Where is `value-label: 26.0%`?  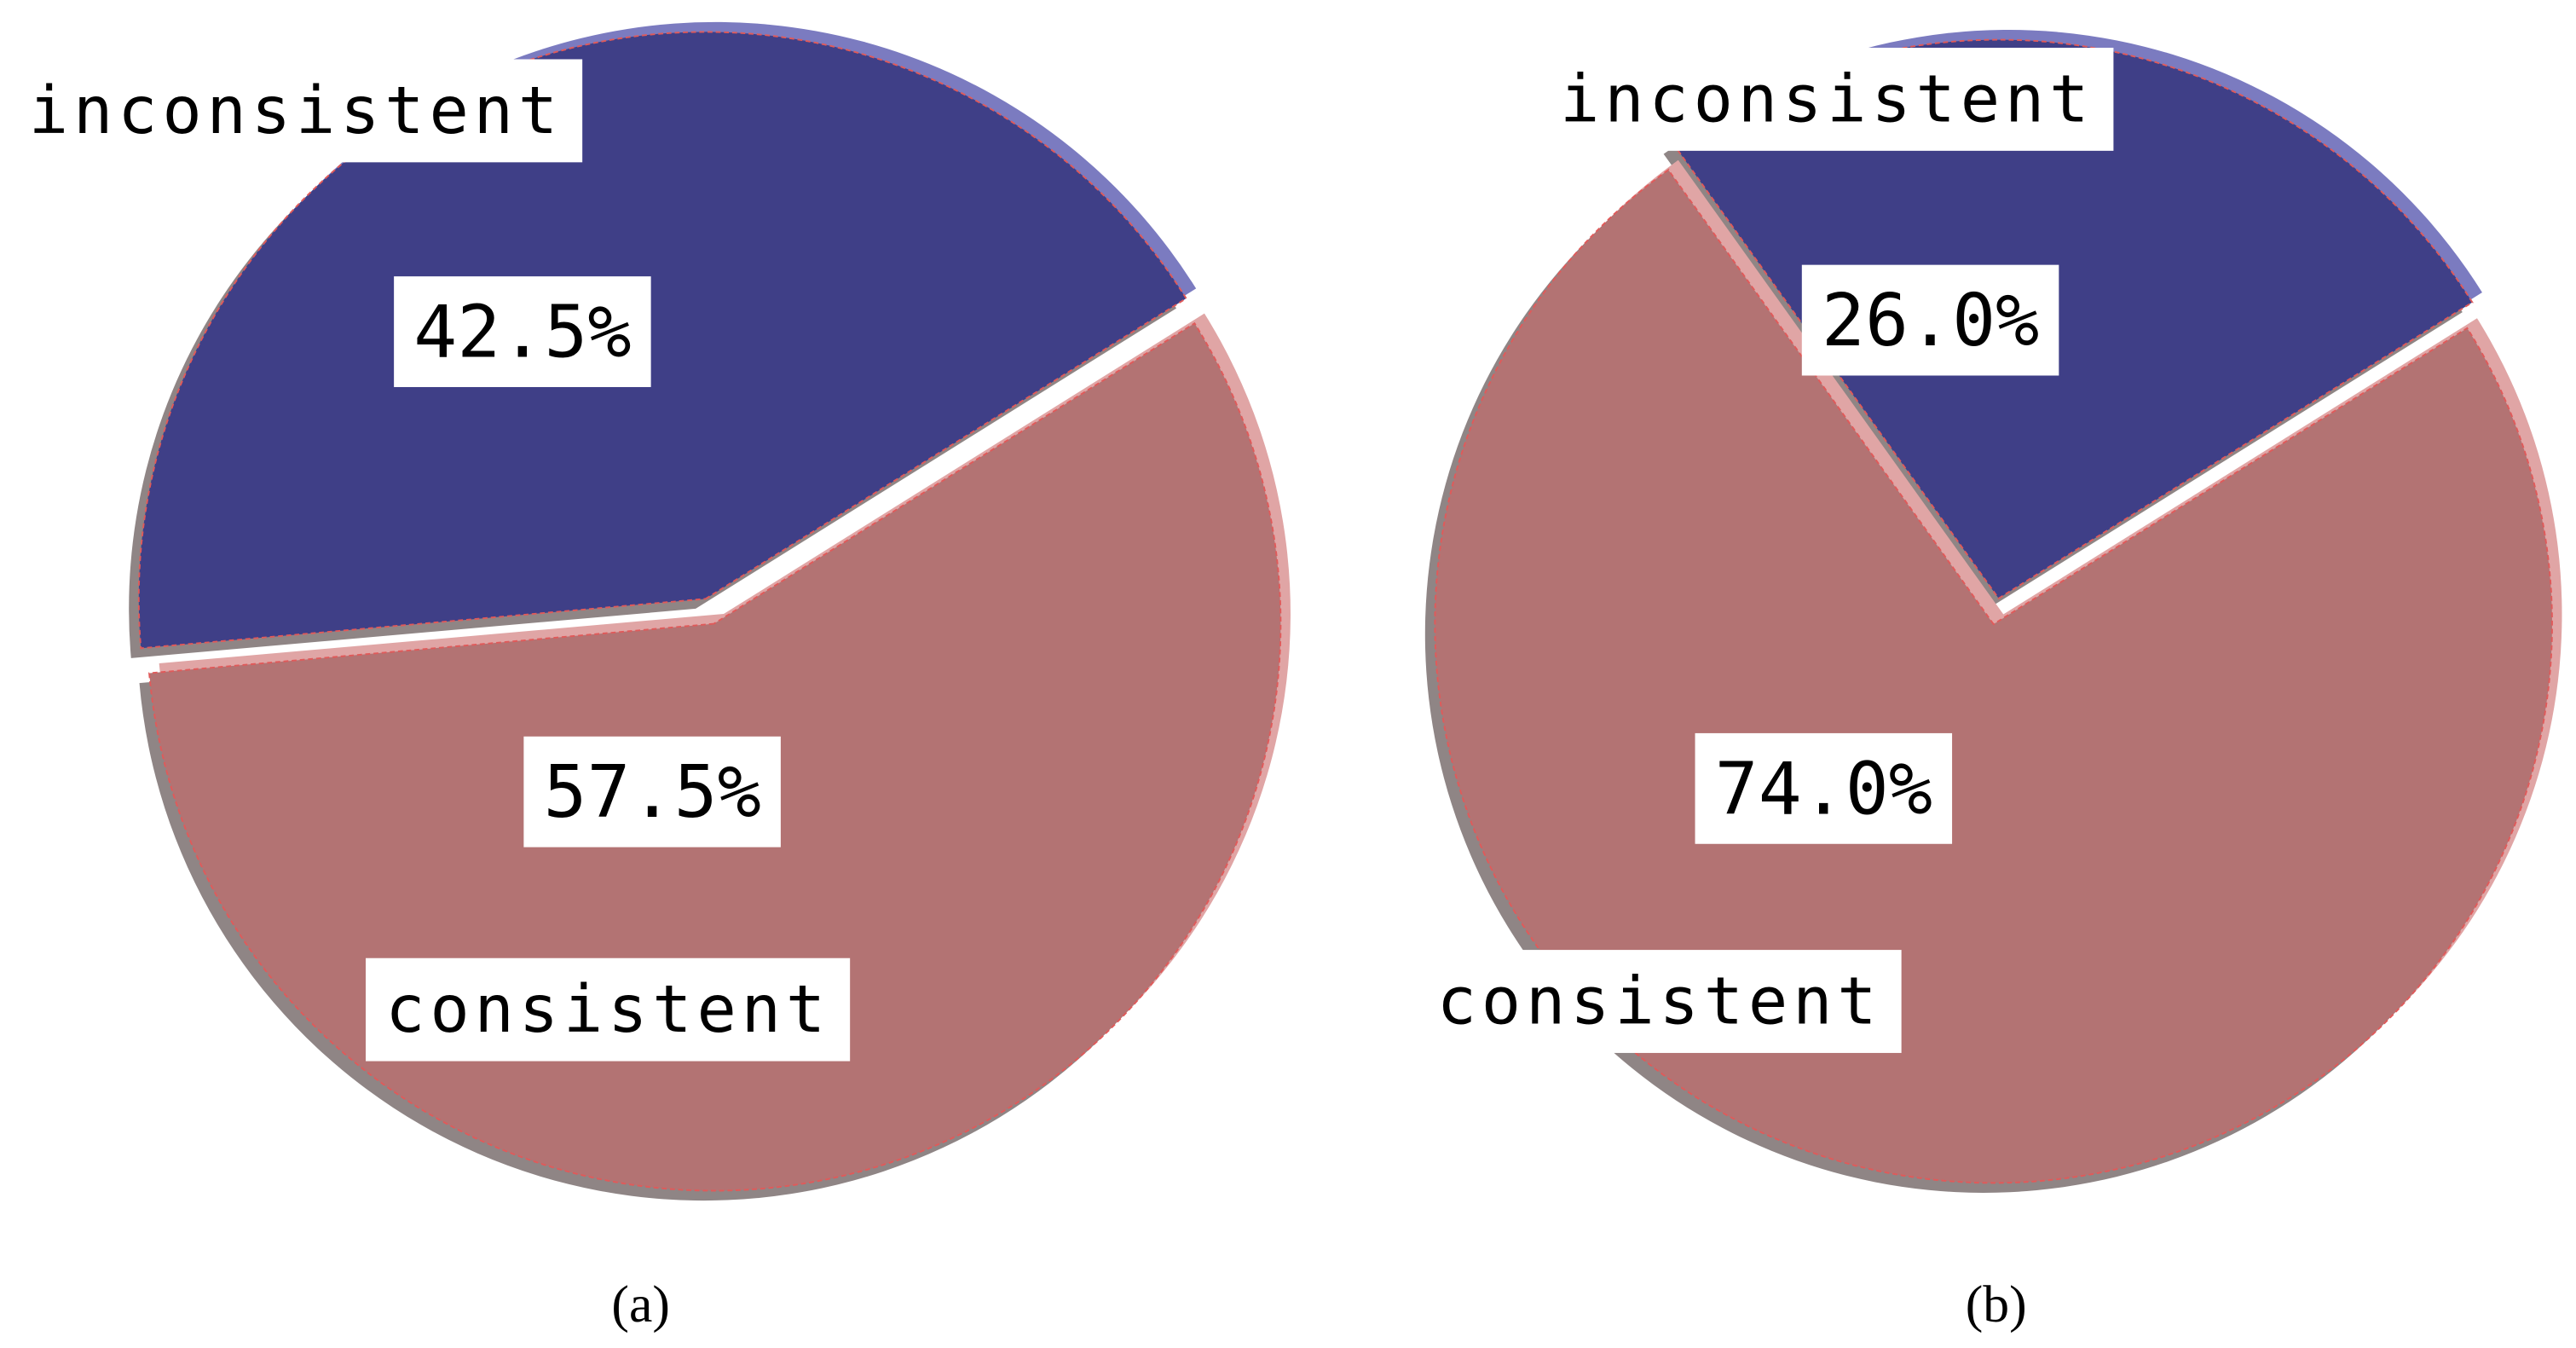 value-label: 26.0% is located at coordinates (1930, 320).